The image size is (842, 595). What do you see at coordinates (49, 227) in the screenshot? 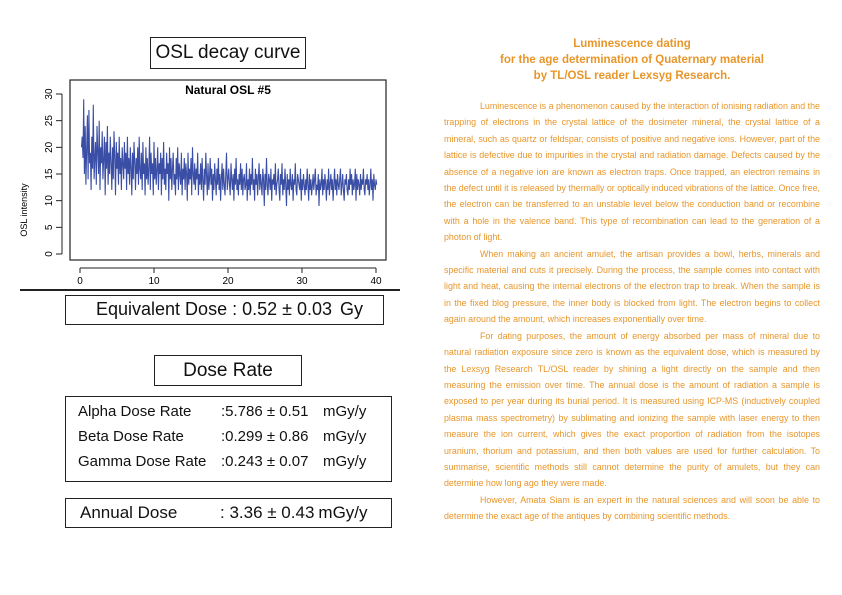
I see `y-tick-label: 5` at bounding box center [49, 227].